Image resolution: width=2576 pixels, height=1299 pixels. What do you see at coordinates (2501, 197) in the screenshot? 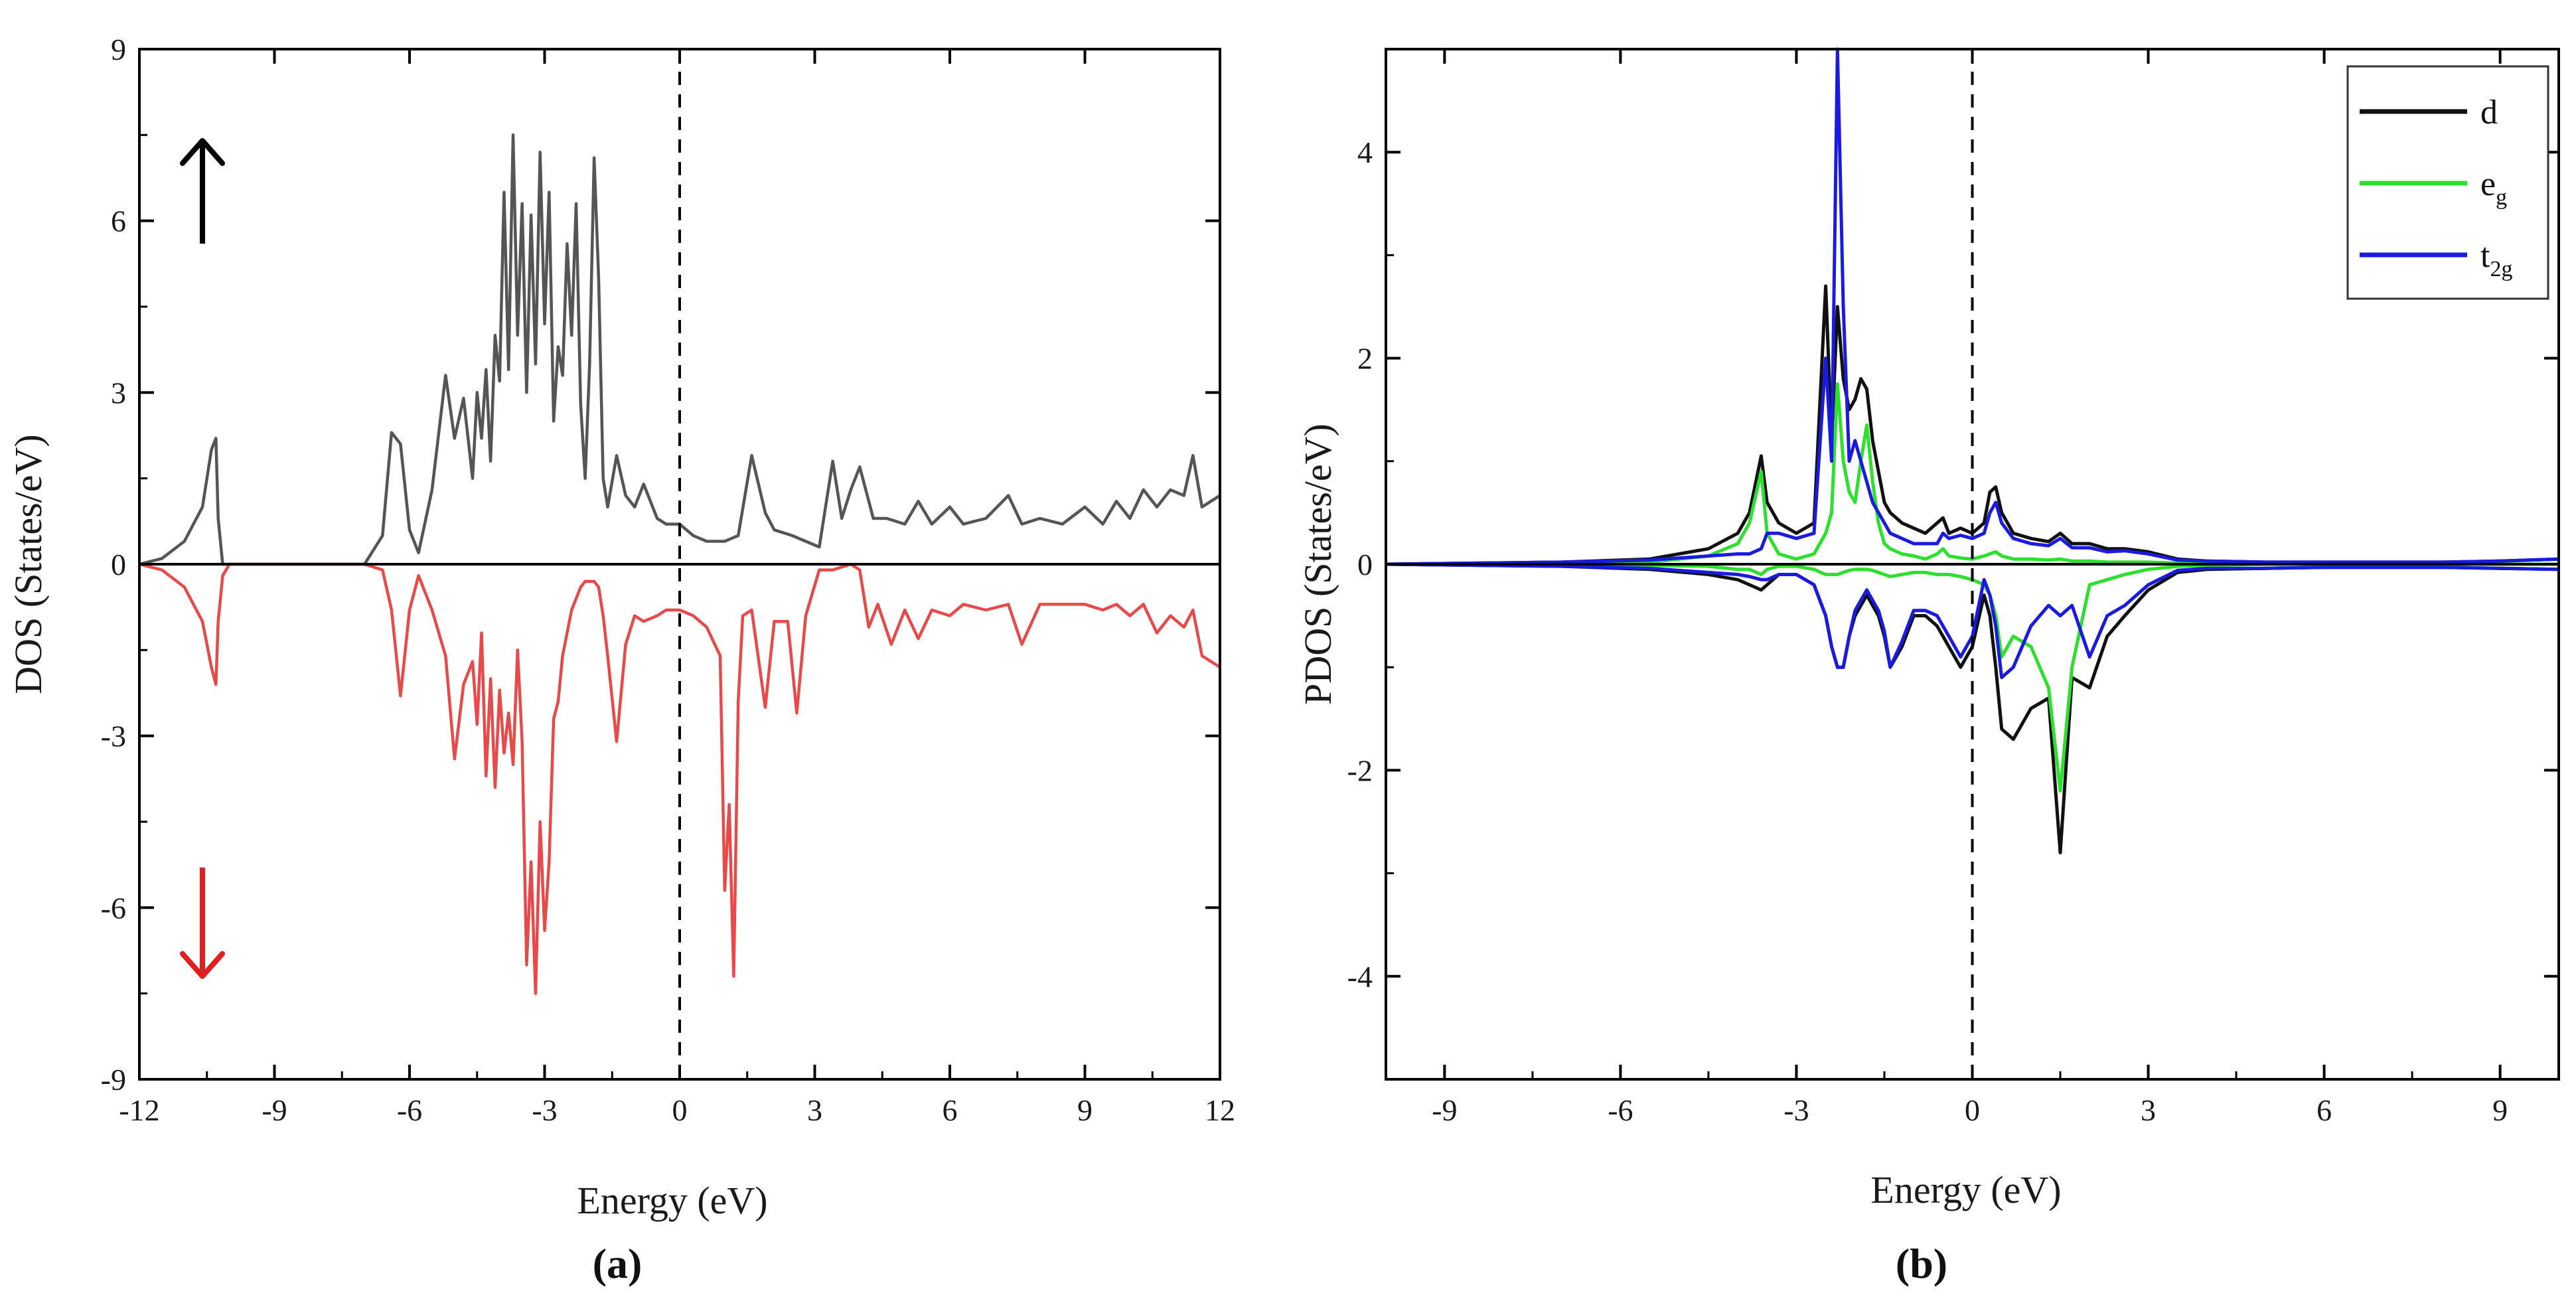
I see `legend-label-subscript: g` at bounding box center [2501, 197].